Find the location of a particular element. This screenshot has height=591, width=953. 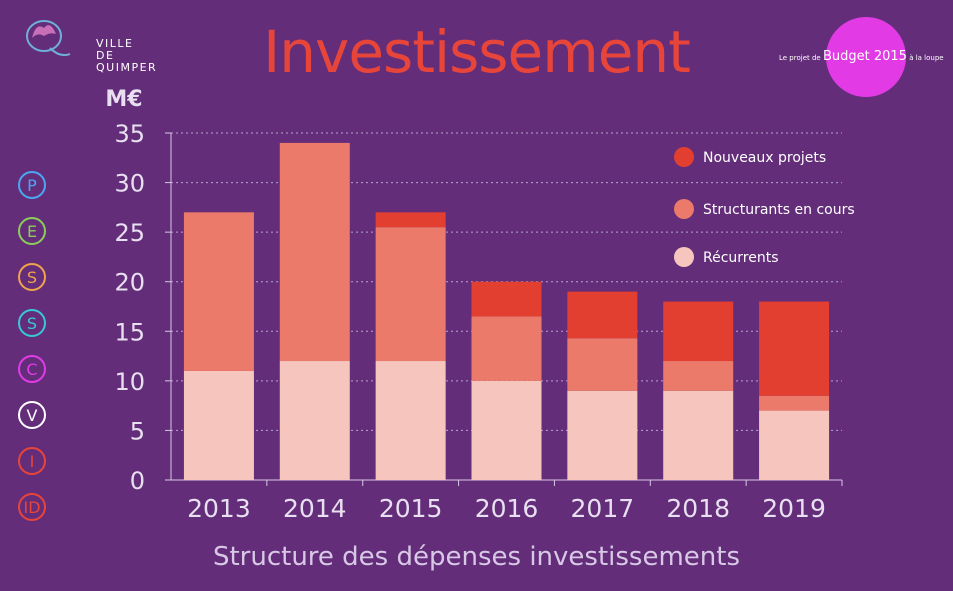

side-letter-s-3: S is located at coordinates (32, 323).